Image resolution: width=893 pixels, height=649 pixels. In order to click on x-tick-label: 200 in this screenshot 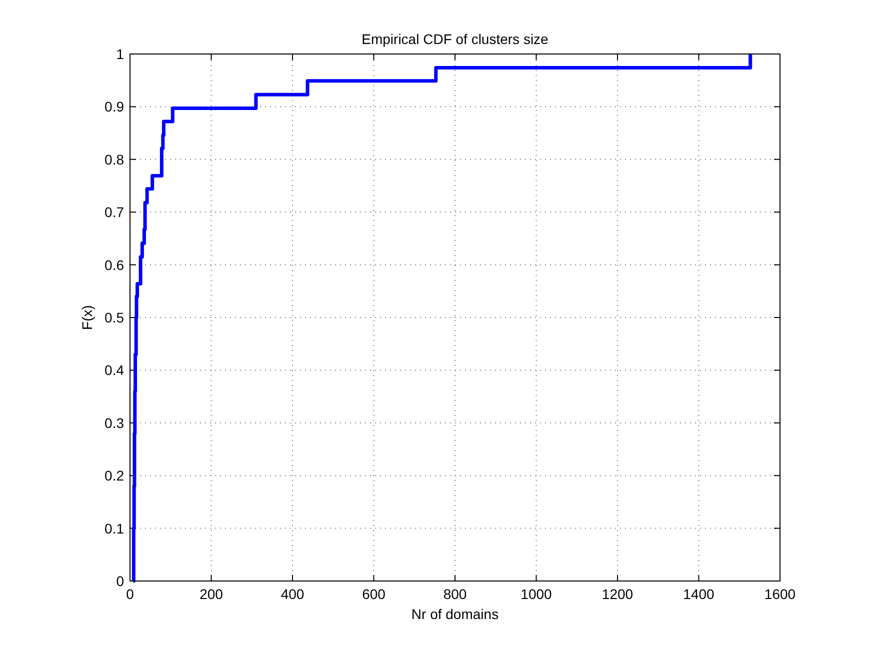, I will do `click(212, 594)`.